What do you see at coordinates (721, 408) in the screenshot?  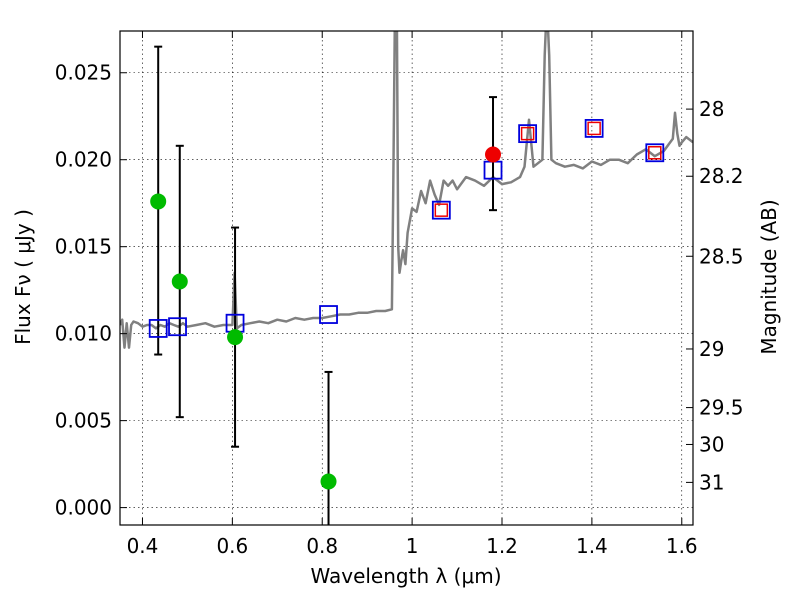 I see `right-tick-label: 29.5` at bounding box center [721, 408].